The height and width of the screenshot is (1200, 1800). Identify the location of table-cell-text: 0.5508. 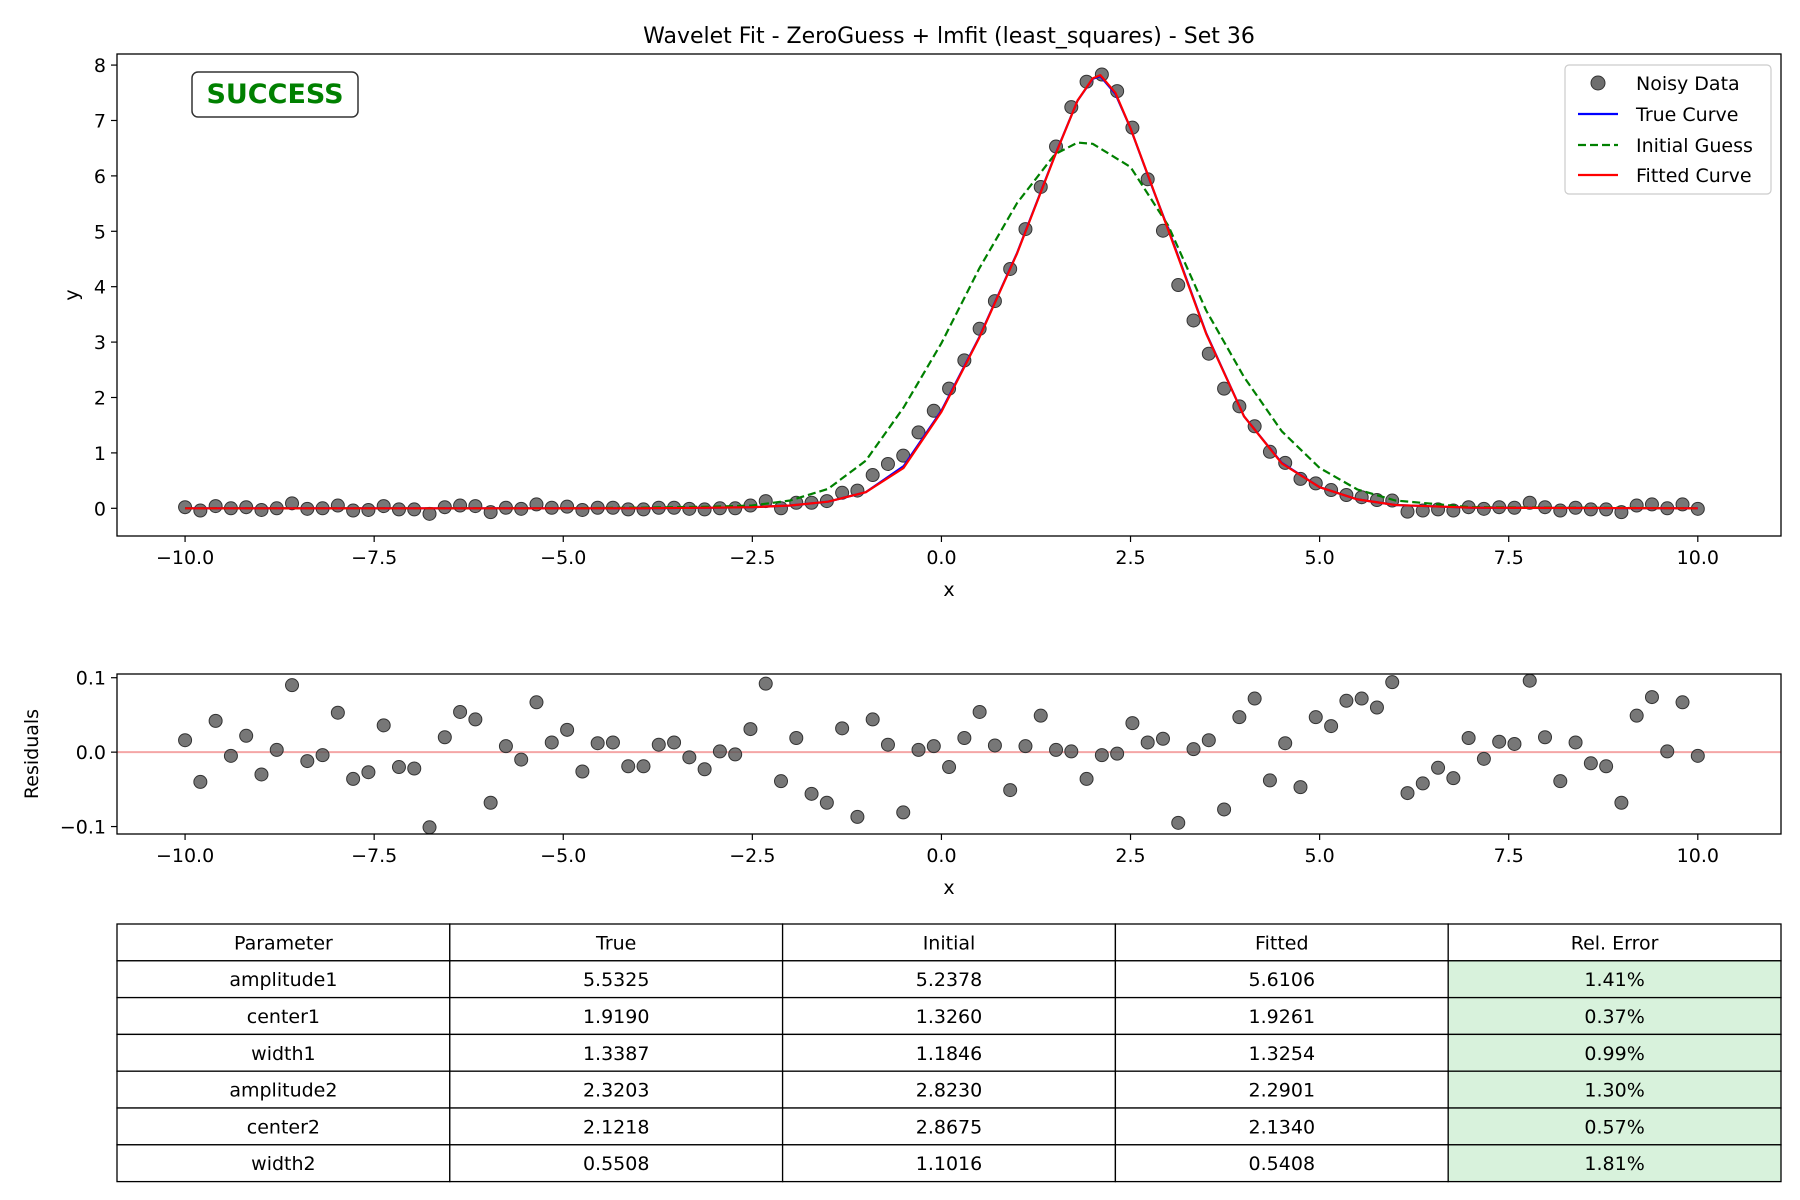
(616, 1164).